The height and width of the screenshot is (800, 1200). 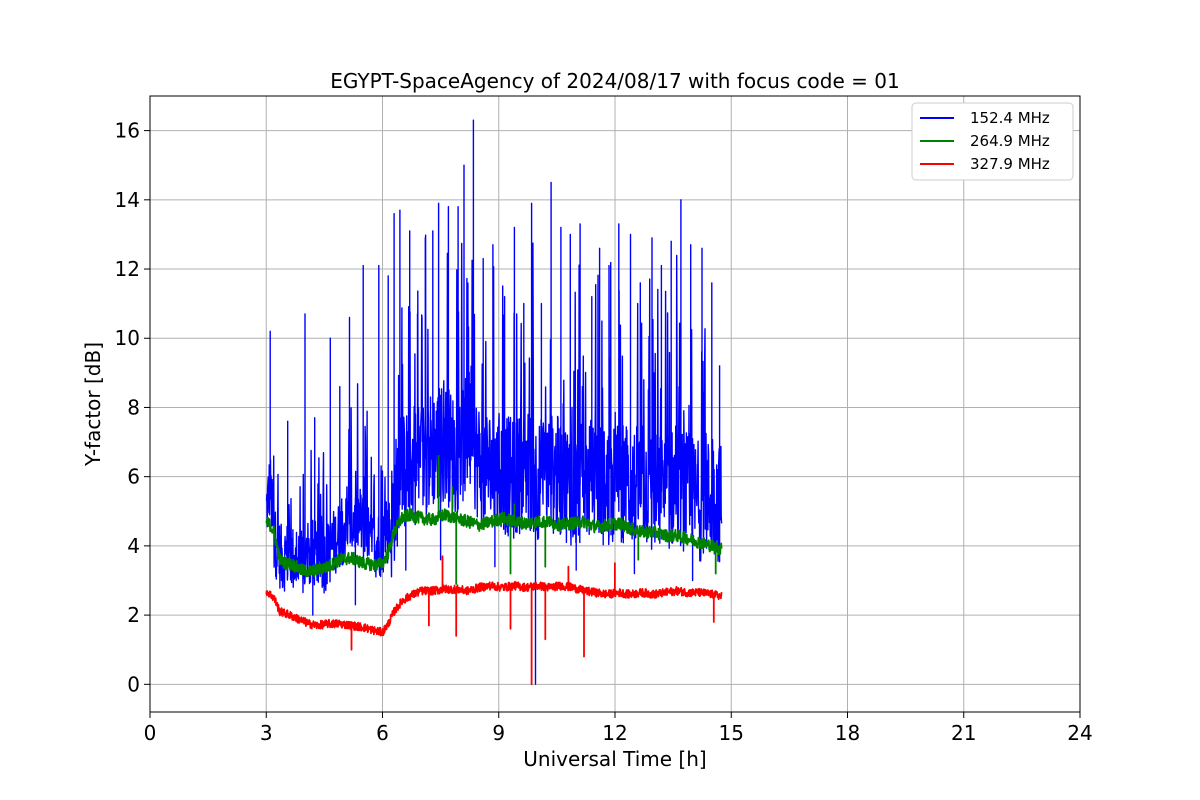 What do you see at coordinates (133, 615) in the screenshot?
I see `y-tick-label: 2` at bounding box center [133, 615].